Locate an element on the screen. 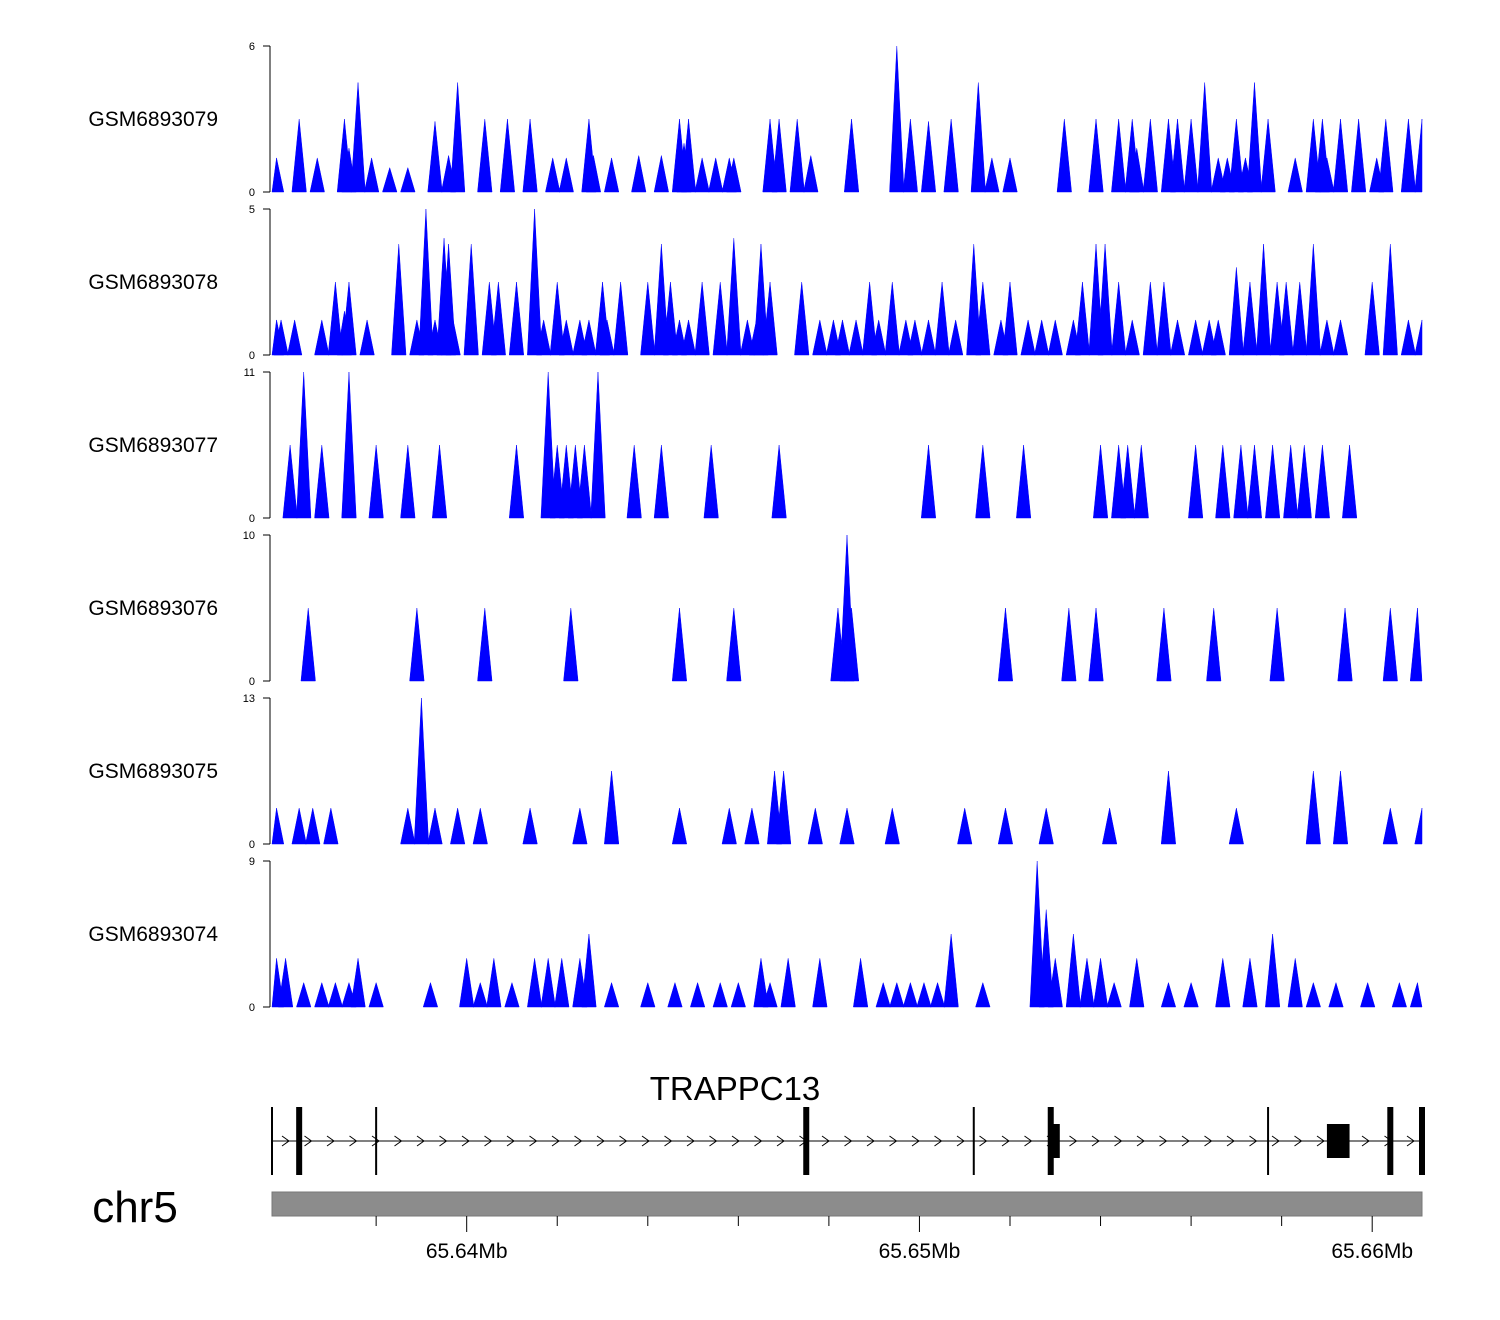 The image size is (1500, 1320). y-axis-max-label: 6 is located at coordinates (252, 47).